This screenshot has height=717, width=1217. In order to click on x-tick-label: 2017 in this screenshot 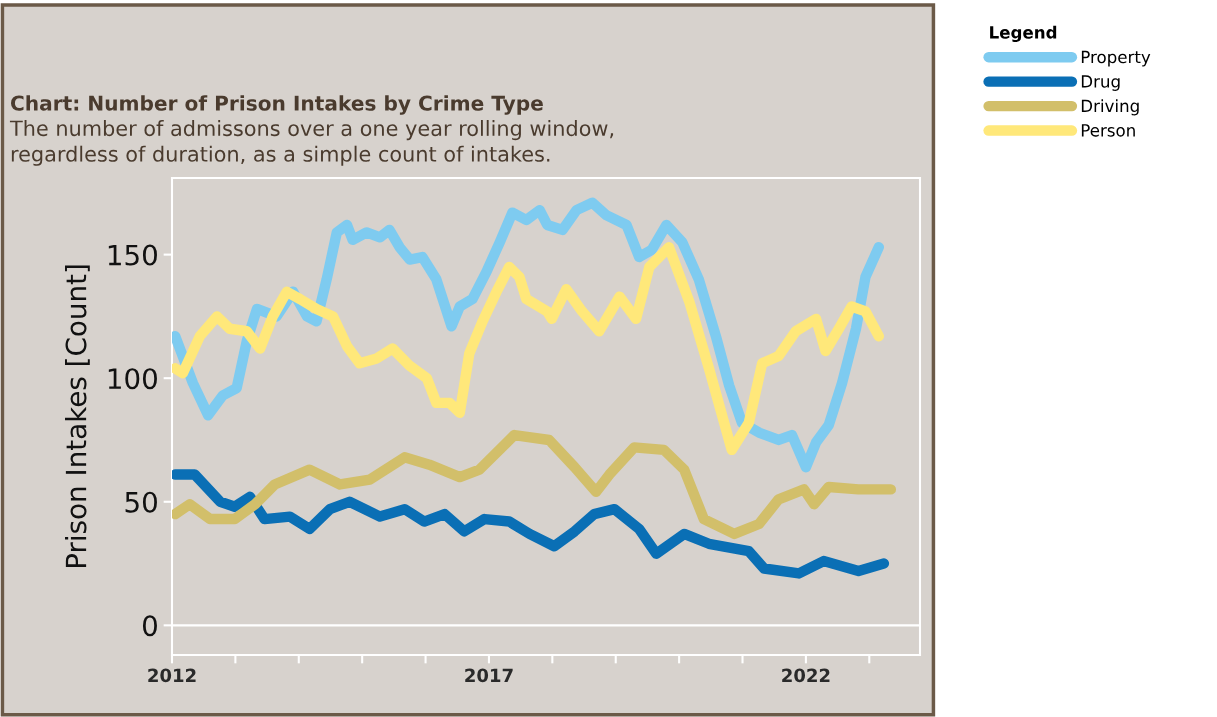, I will do `click(489, 675)`.